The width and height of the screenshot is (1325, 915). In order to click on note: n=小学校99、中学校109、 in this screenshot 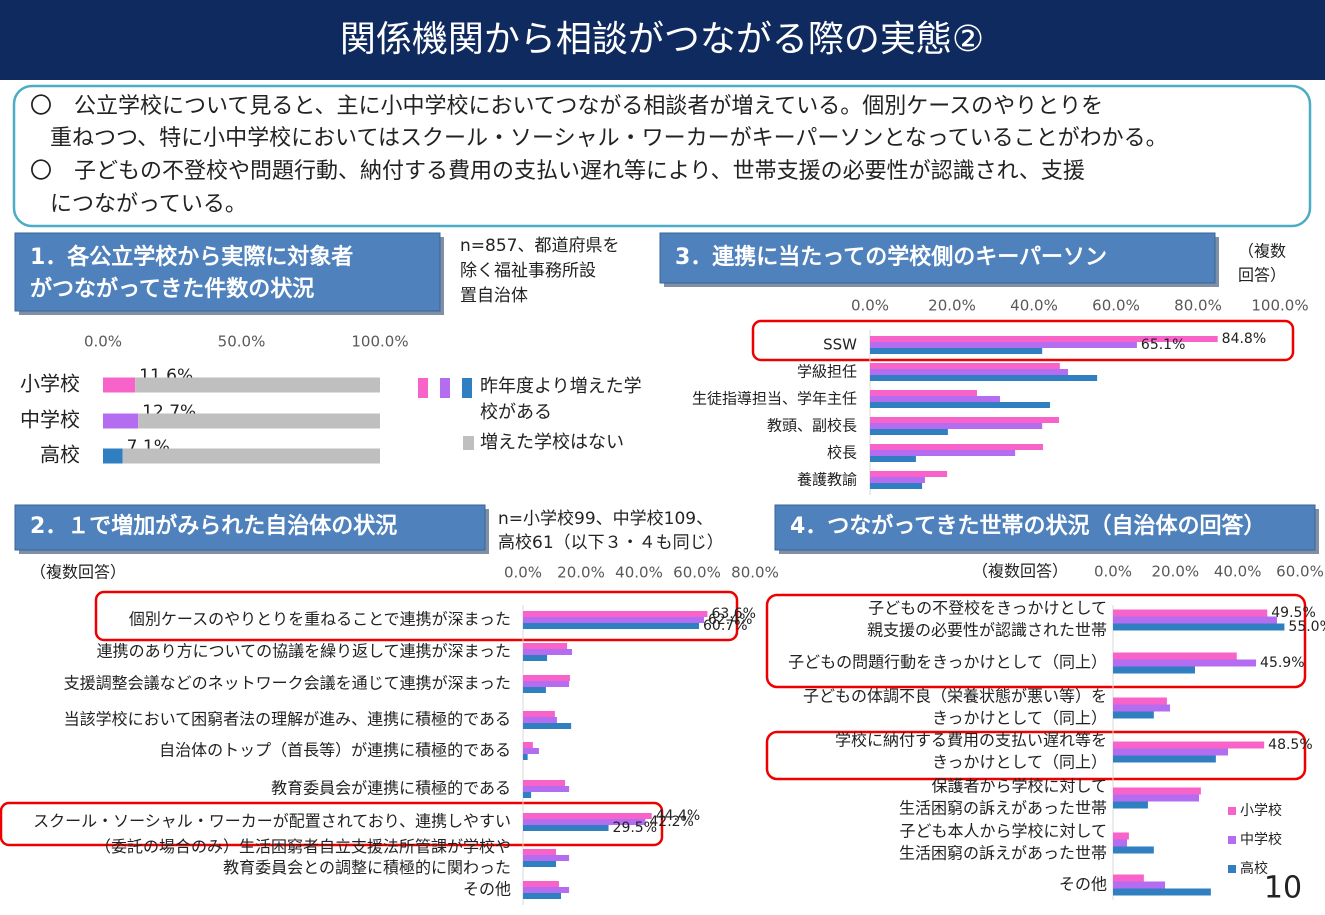, I will do `click(605, 519)`.